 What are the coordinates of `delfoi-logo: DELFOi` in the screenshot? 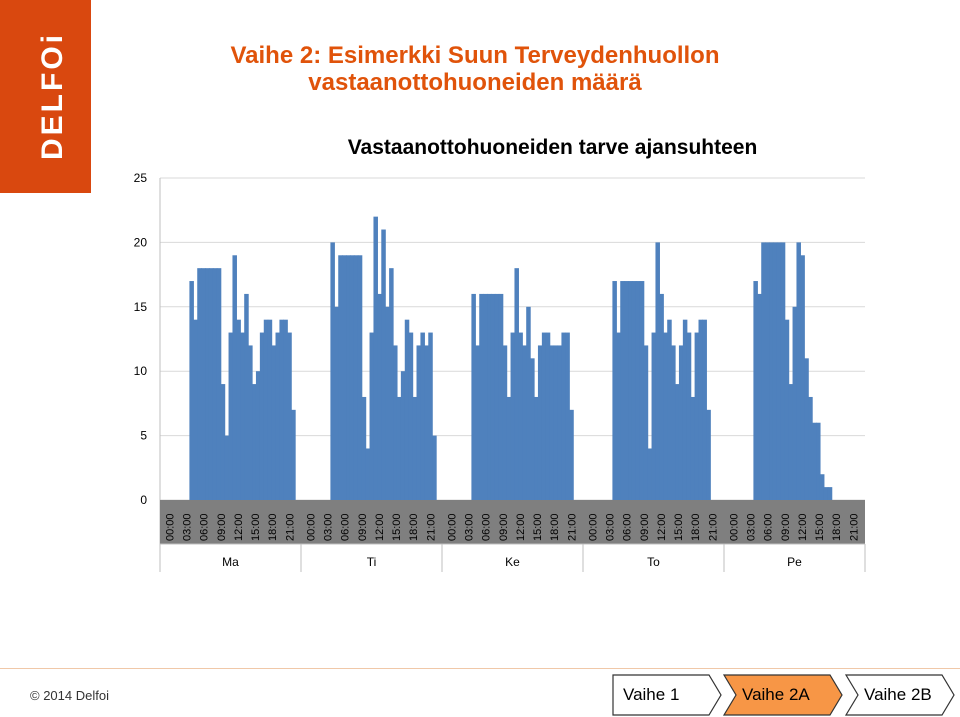 It's located at (45, 96).